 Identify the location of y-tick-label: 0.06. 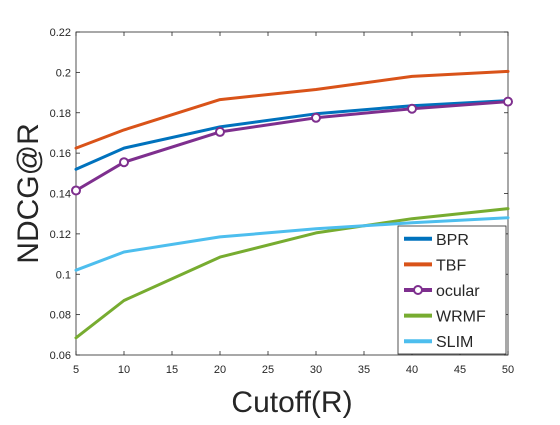
(60, 356).